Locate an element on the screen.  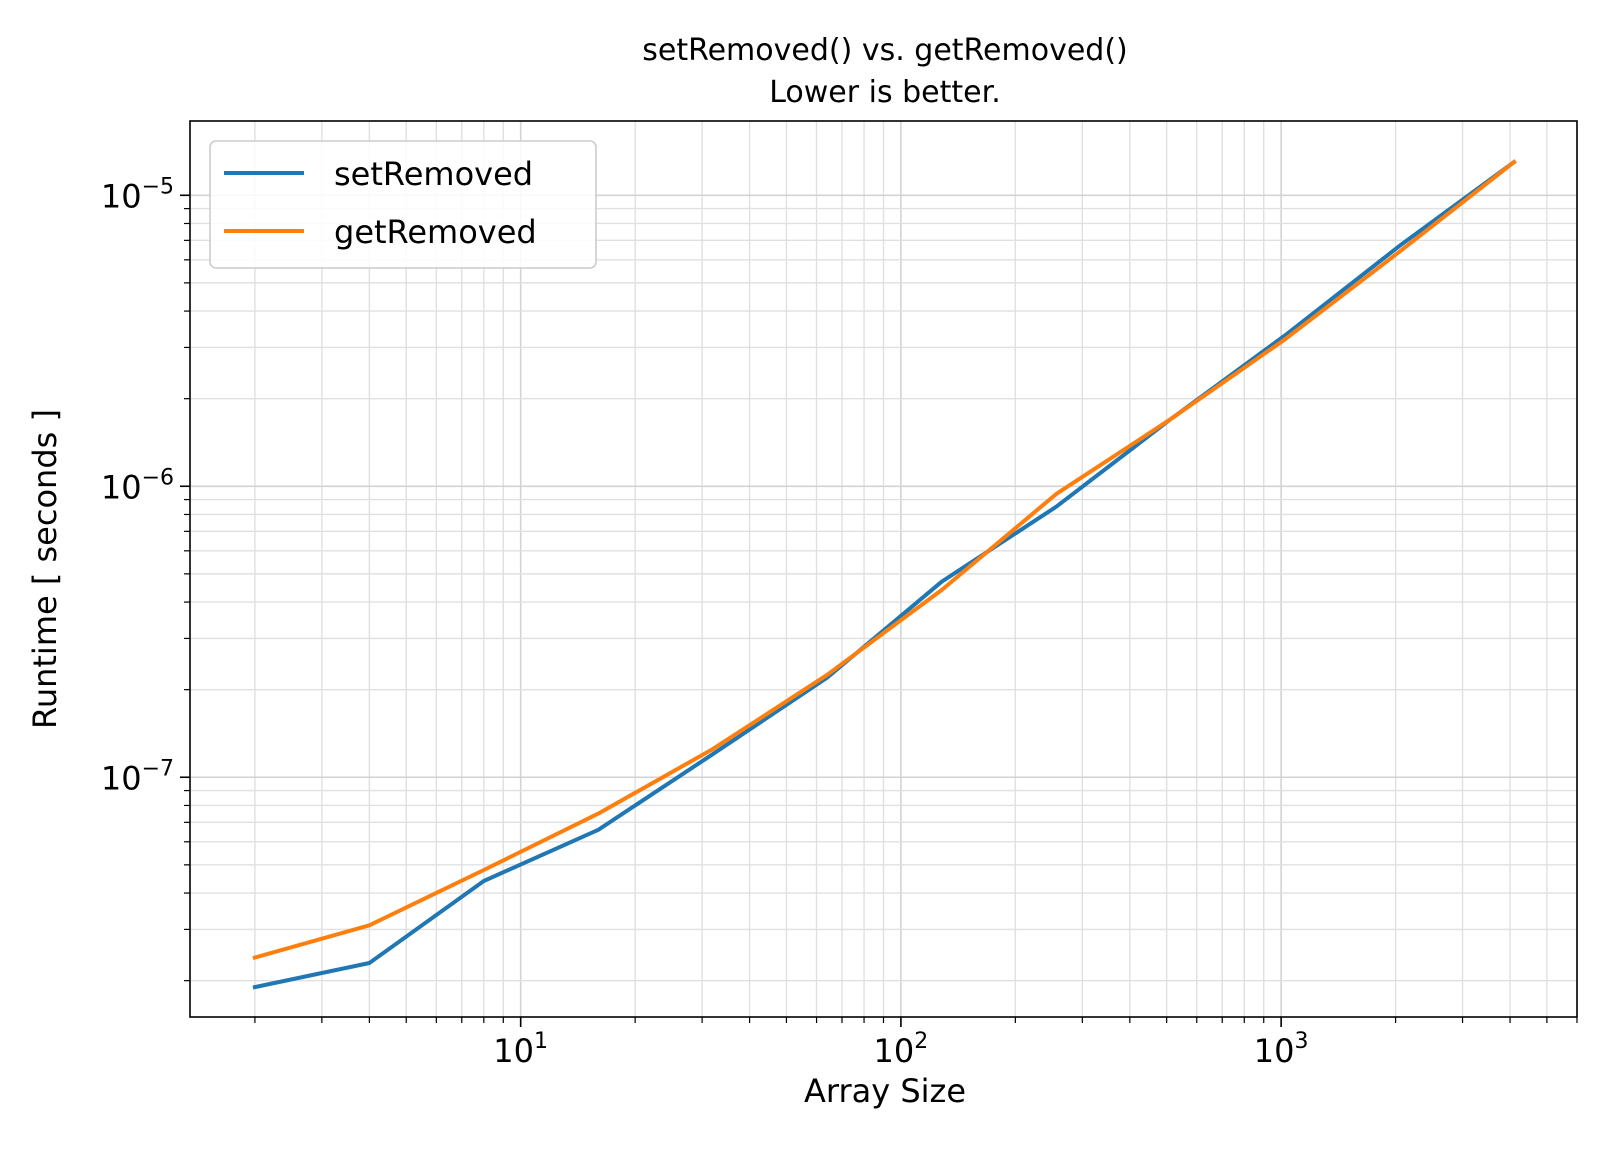
x-tick-label: 103 is located at coordinates (1281, 1049).